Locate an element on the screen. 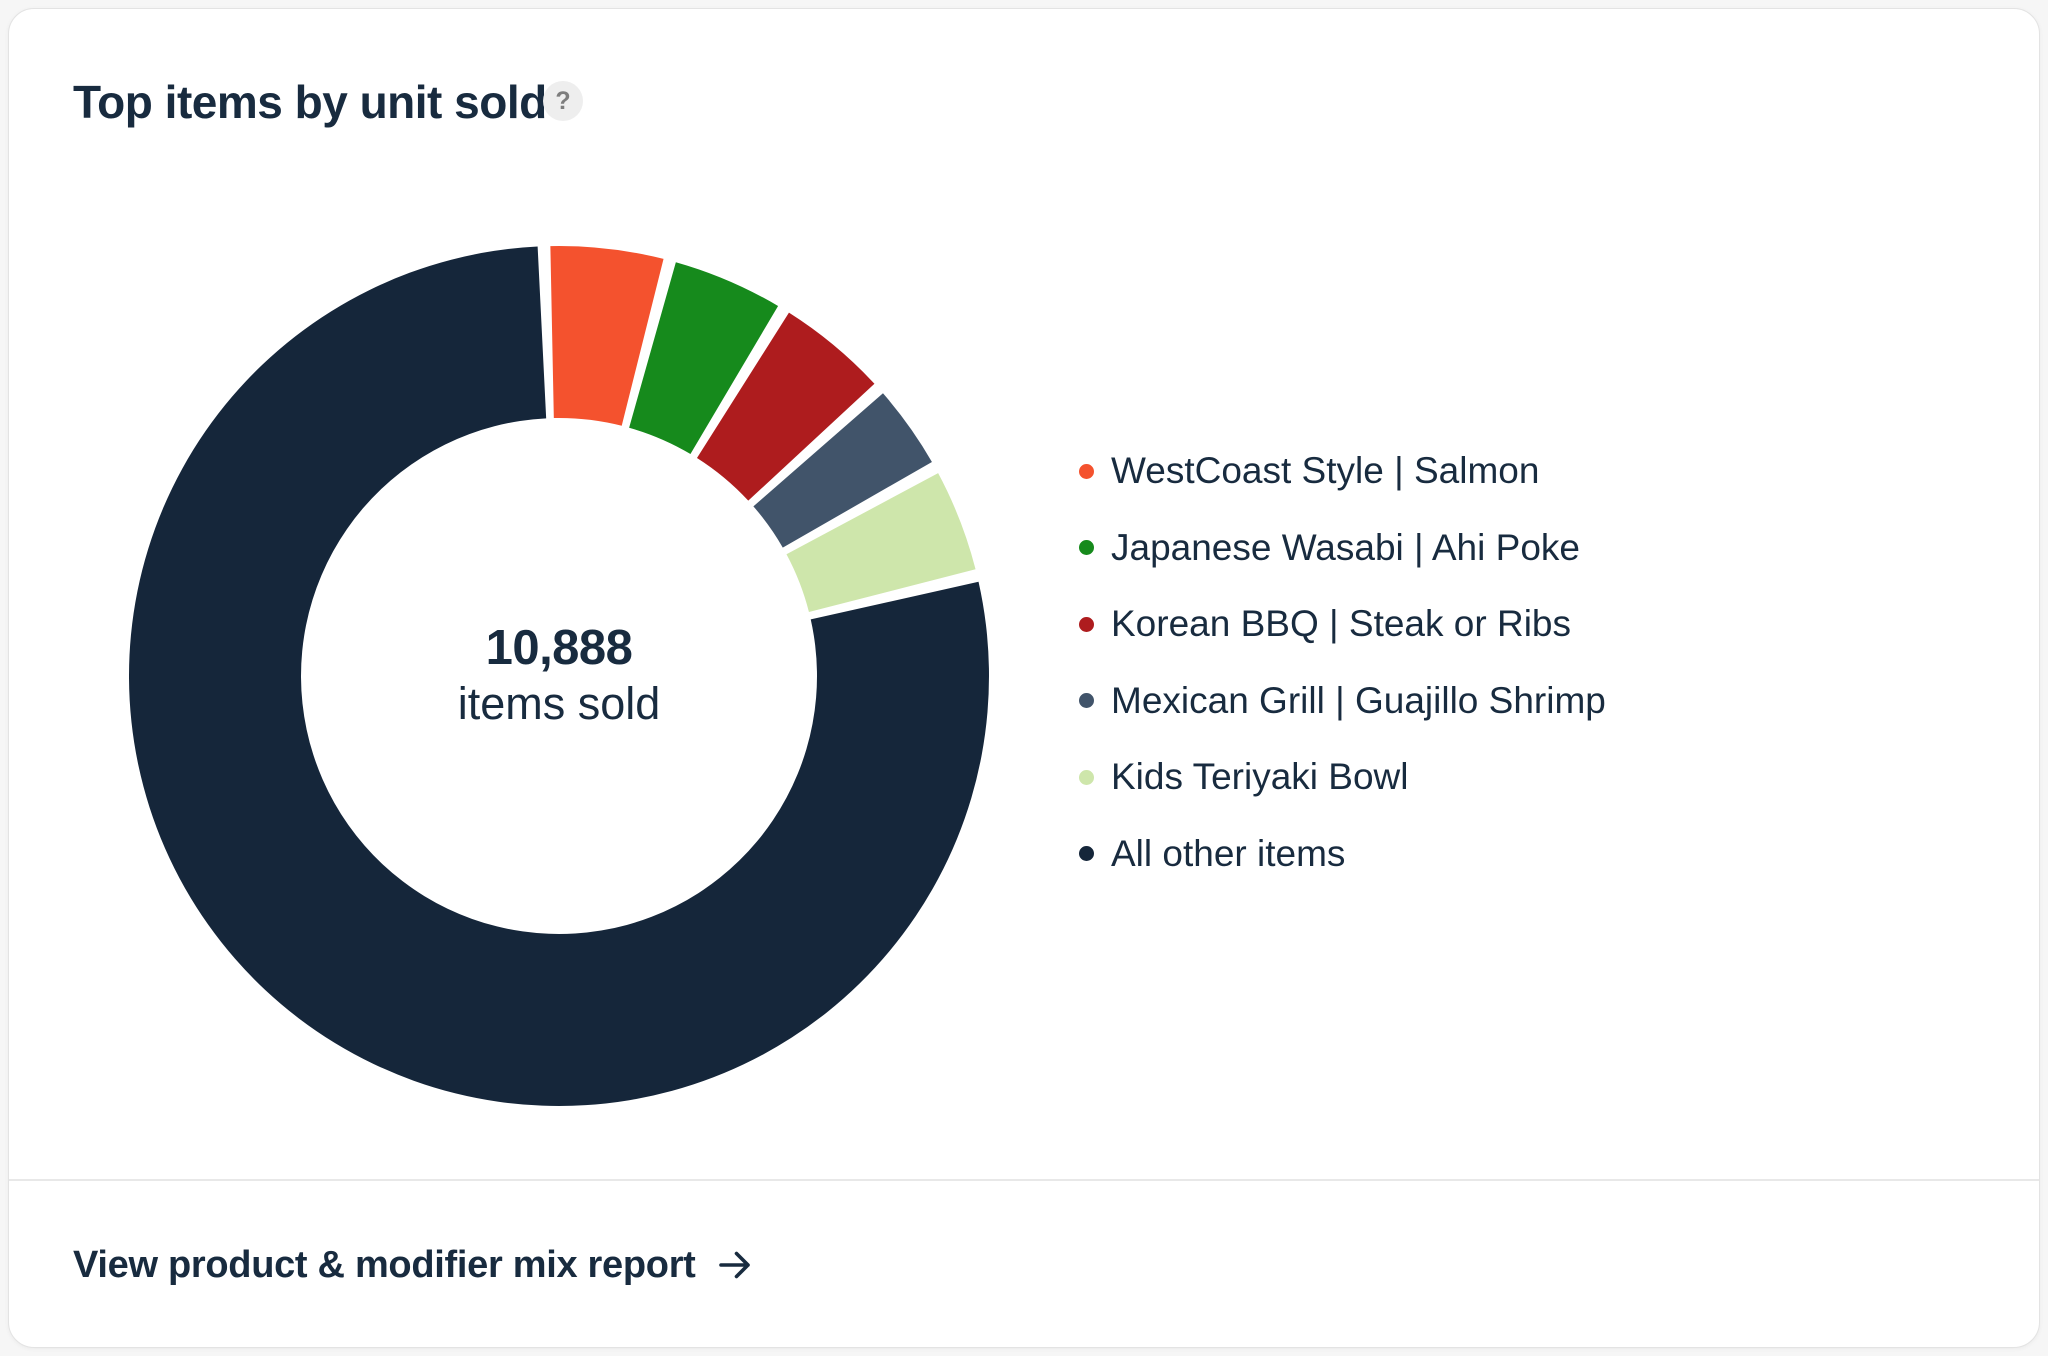 The width and height of the screenshot is (2048, 1356). legend-item-4: Kids Teriyaki Bowl is located at coordinates (1342, 777).